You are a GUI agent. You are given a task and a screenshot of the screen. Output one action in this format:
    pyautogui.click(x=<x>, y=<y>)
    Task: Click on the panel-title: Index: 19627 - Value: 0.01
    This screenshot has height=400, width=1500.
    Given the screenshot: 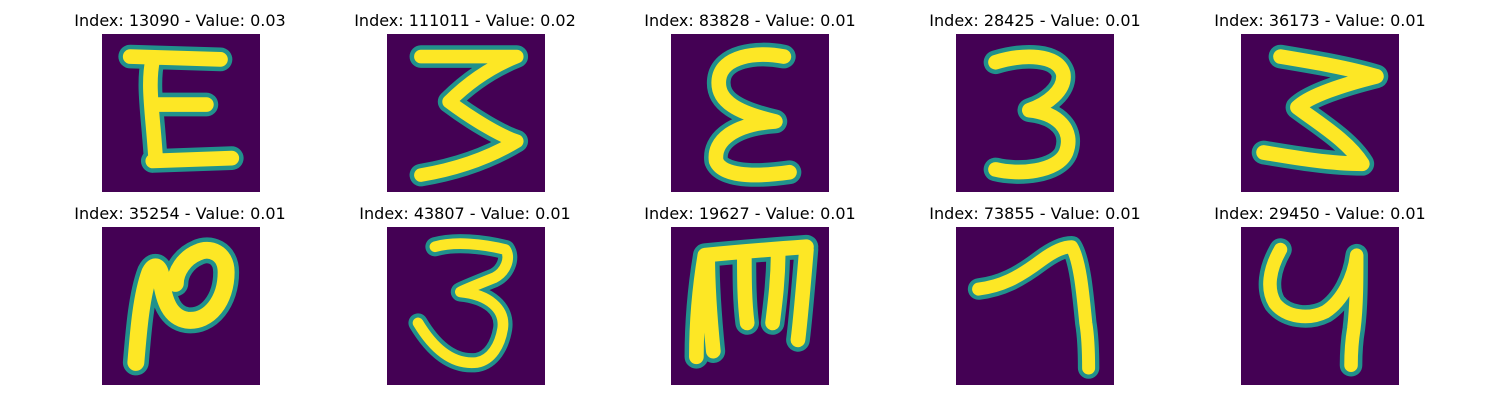 What is the action you would take?
    pyautogui.click(x=750, y=213)
    